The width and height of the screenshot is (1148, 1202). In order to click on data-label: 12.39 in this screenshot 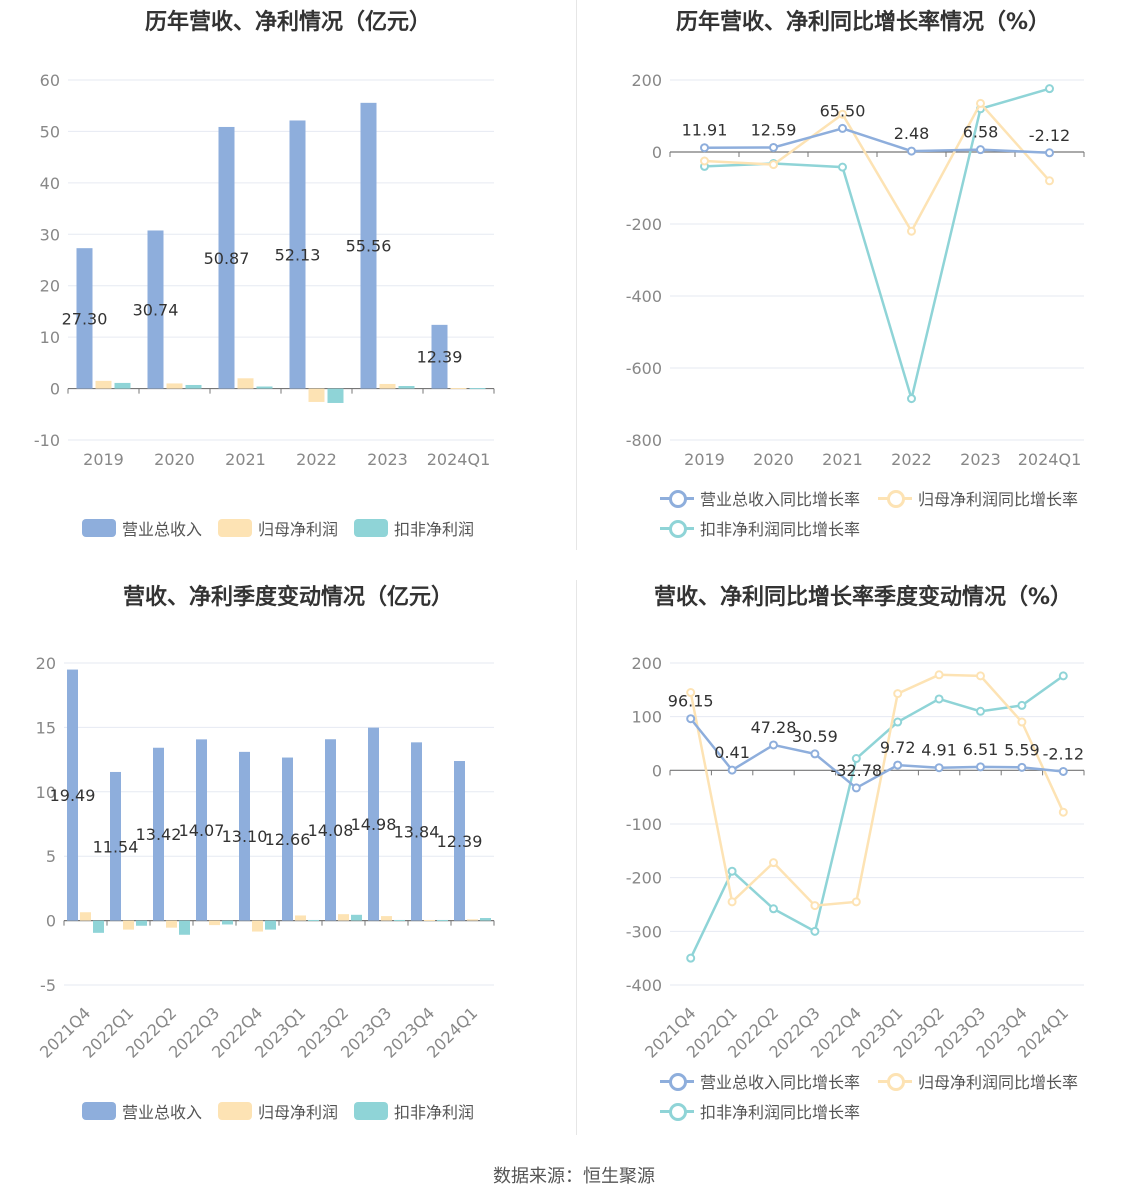, I will do `click(440, 357)`.